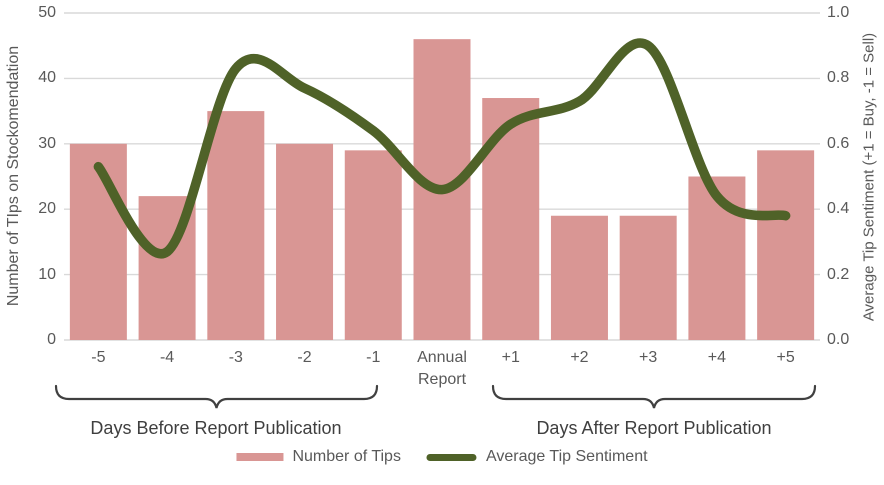  What do you see at coordinates (304, 357) in the screenshot?
I see `x-axis-label--2: -2` at bounding box center [304, 357].